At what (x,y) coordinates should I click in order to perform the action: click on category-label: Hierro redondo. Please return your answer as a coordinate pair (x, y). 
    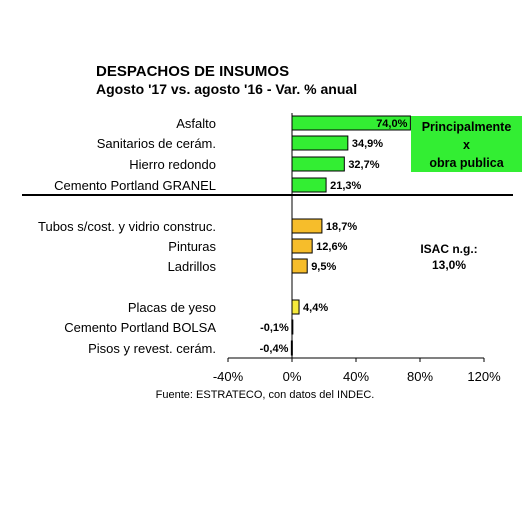
    Looking at the image, I should click on (172, 164).